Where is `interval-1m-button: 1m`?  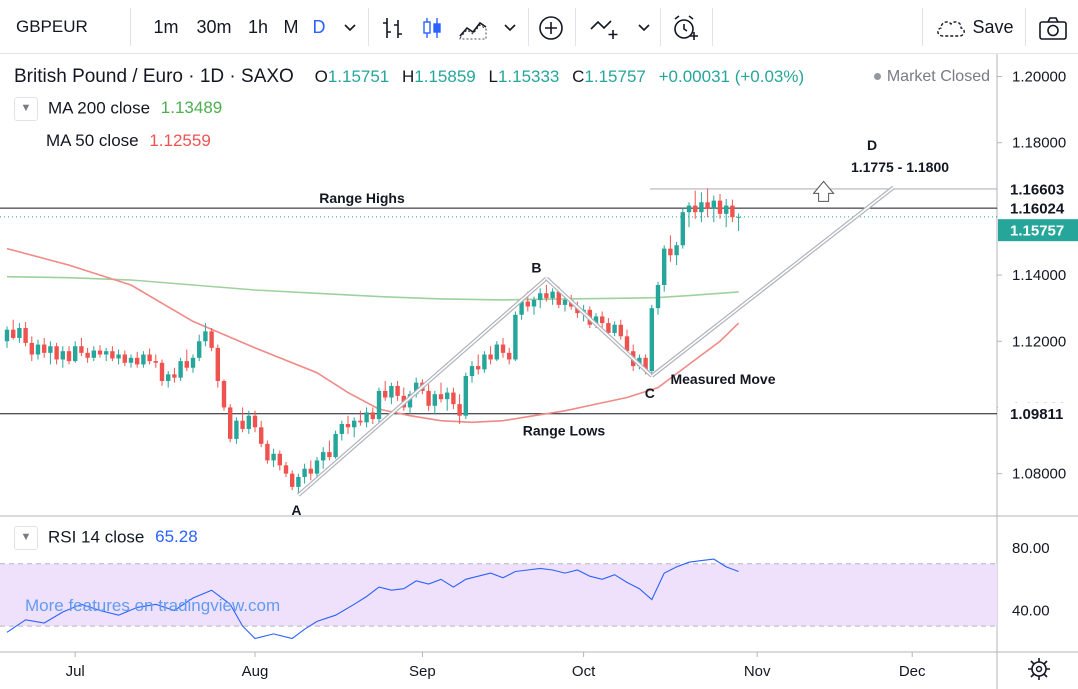 interval-1m-button: 1m is located at coordinates (166, 27).